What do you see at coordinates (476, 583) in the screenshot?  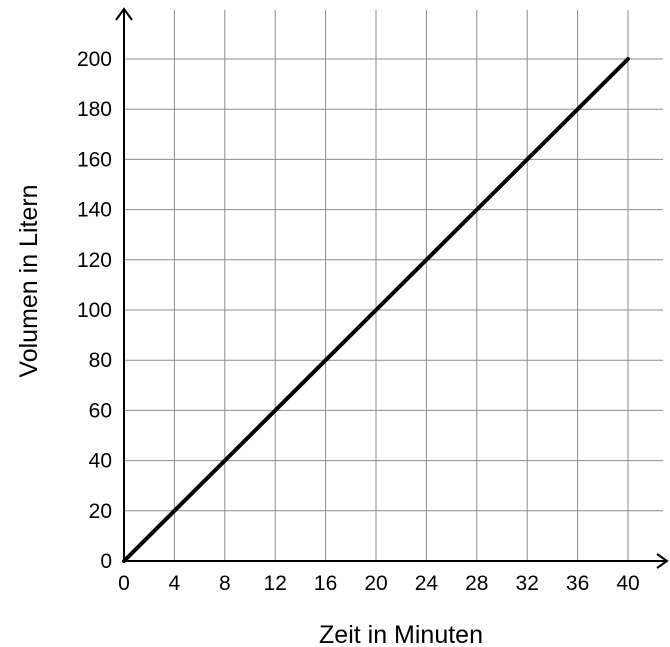 I see `x-tick-label: 28` at bounding box center [476, 583].